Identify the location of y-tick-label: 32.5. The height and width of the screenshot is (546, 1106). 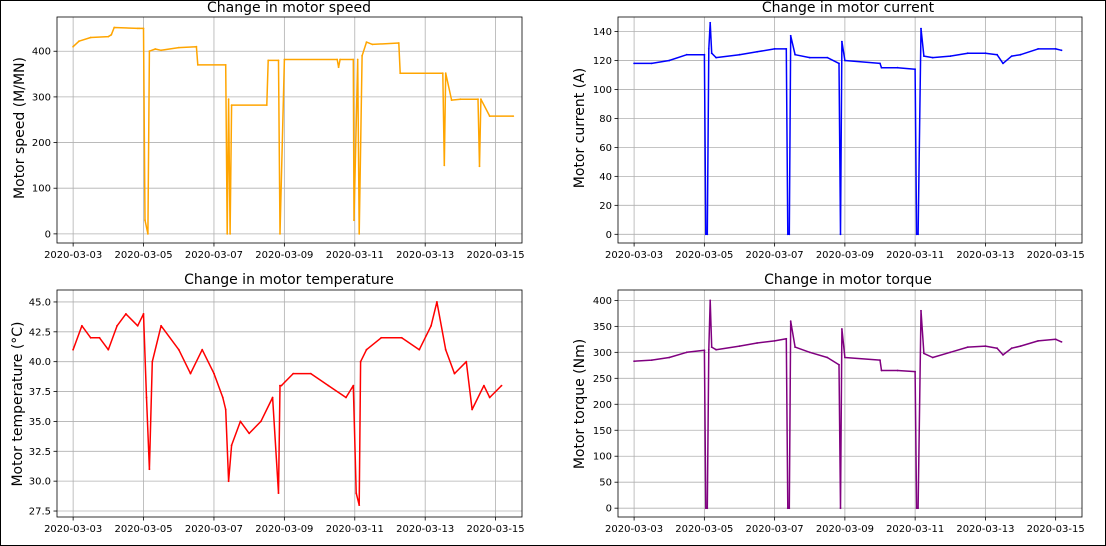
(40, 452).